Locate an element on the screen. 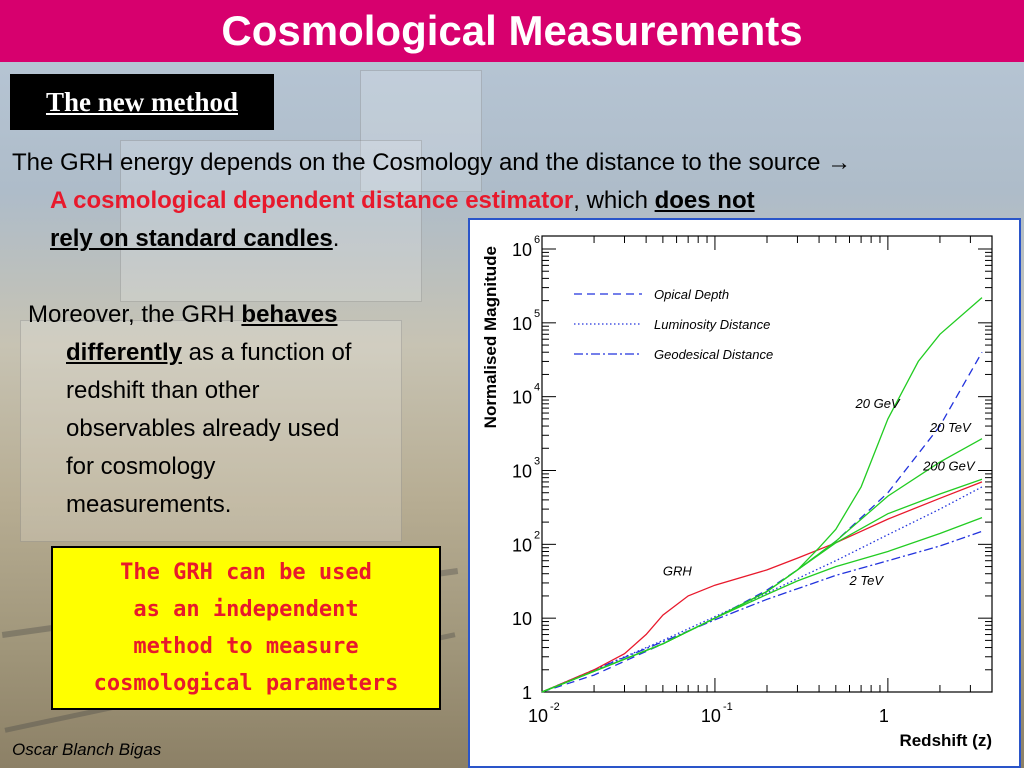  series-line-200-gev is located at coordinates (762, 585).